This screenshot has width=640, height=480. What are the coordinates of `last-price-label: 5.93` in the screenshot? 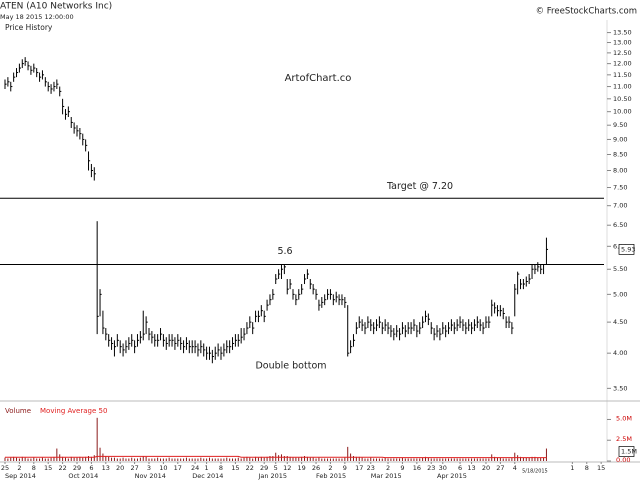 It's located at (628, 249).